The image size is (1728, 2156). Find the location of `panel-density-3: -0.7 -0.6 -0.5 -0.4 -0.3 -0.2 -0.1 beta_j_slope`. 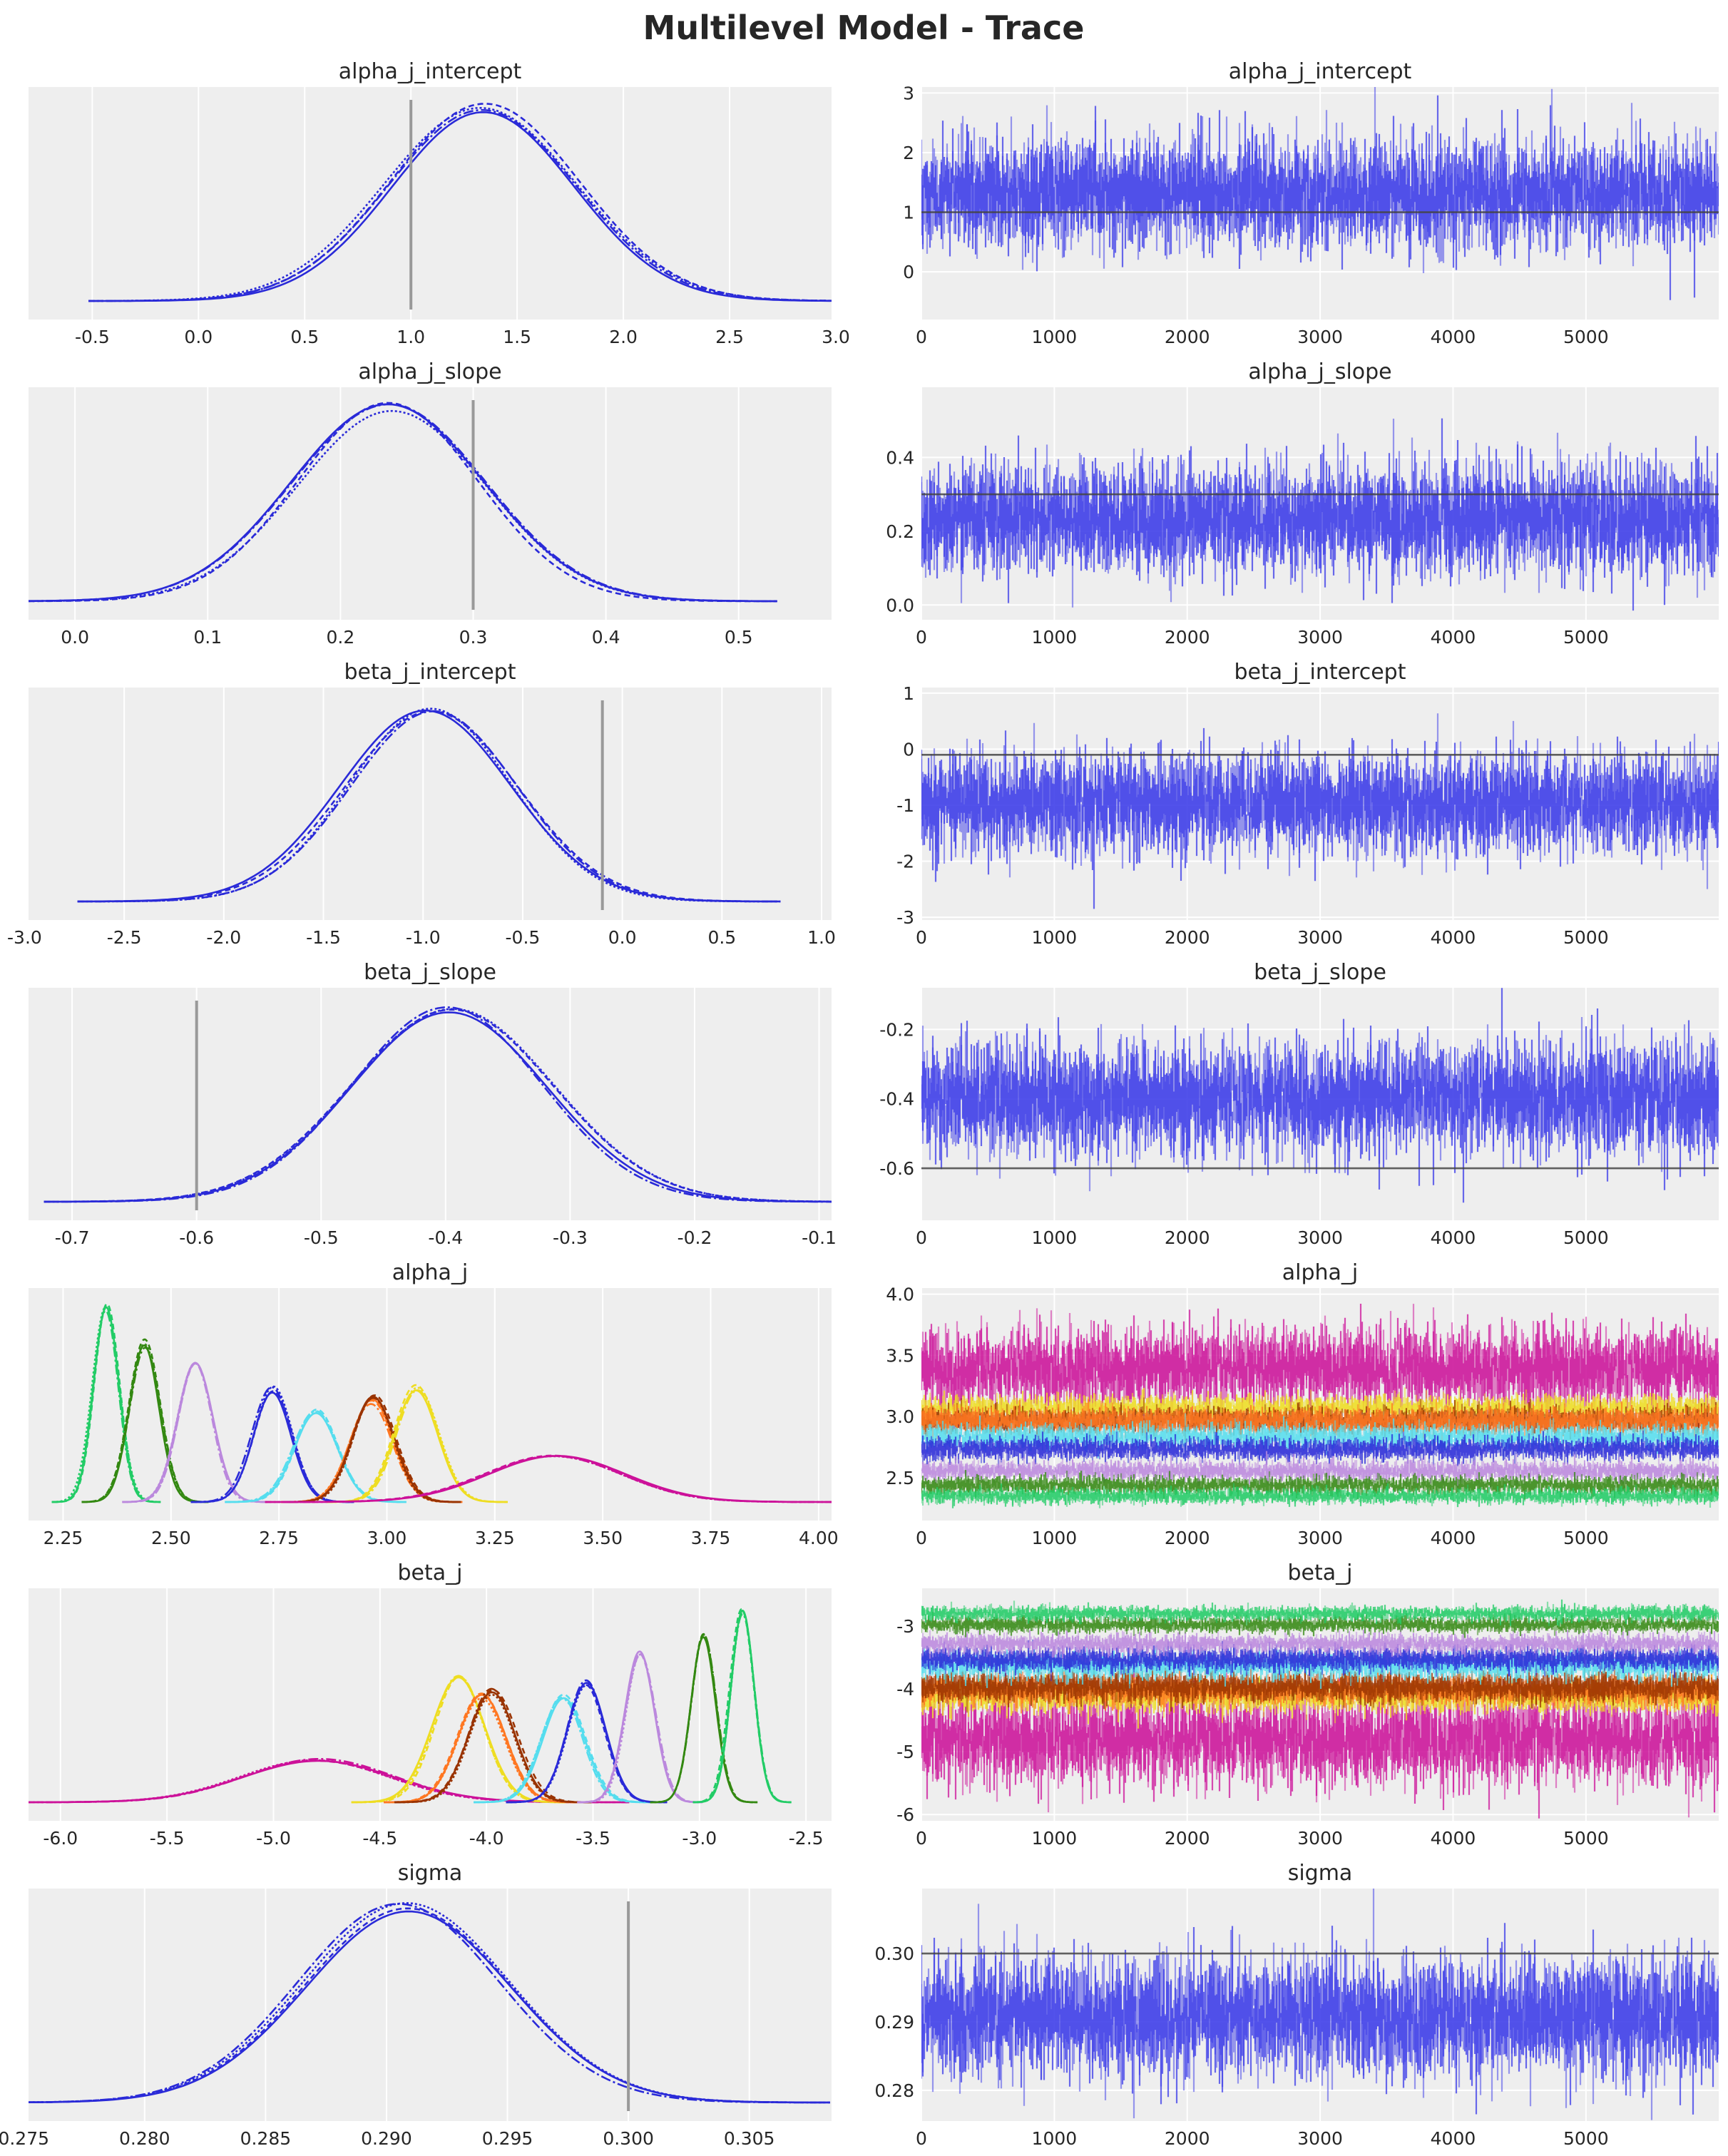

panel-density-3: -0.7 -0.6 -0.5 -0.4 -0.3 -0.2 -0.1 beta_j_slope is located at coordinates (433, 1104).